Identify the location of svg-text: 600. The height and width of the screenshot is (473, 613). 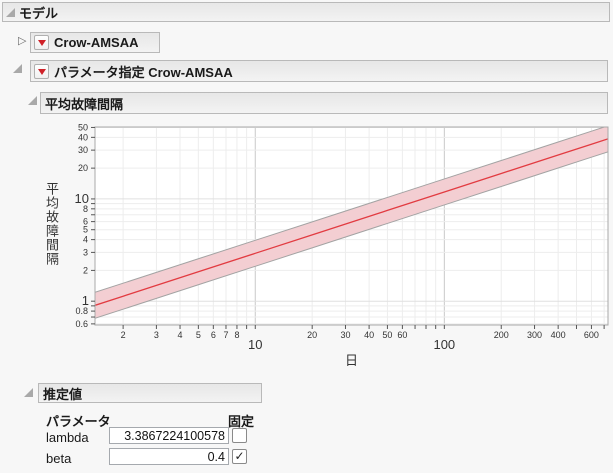
(591, 335).